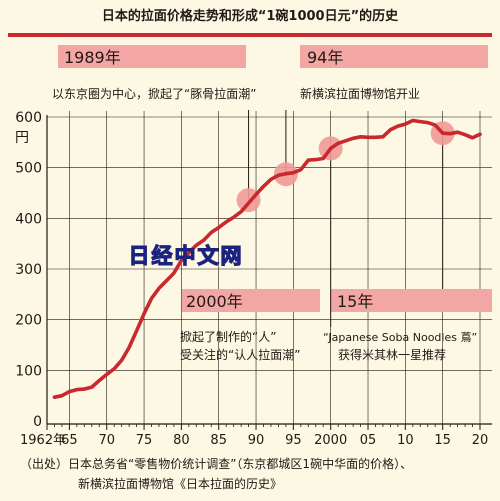 The image size is (500, 501). What do you see at coordinates (69, 440) in the screenshot?
I see `x-tick-label-1965: 65` at bounding box center [69, 440].